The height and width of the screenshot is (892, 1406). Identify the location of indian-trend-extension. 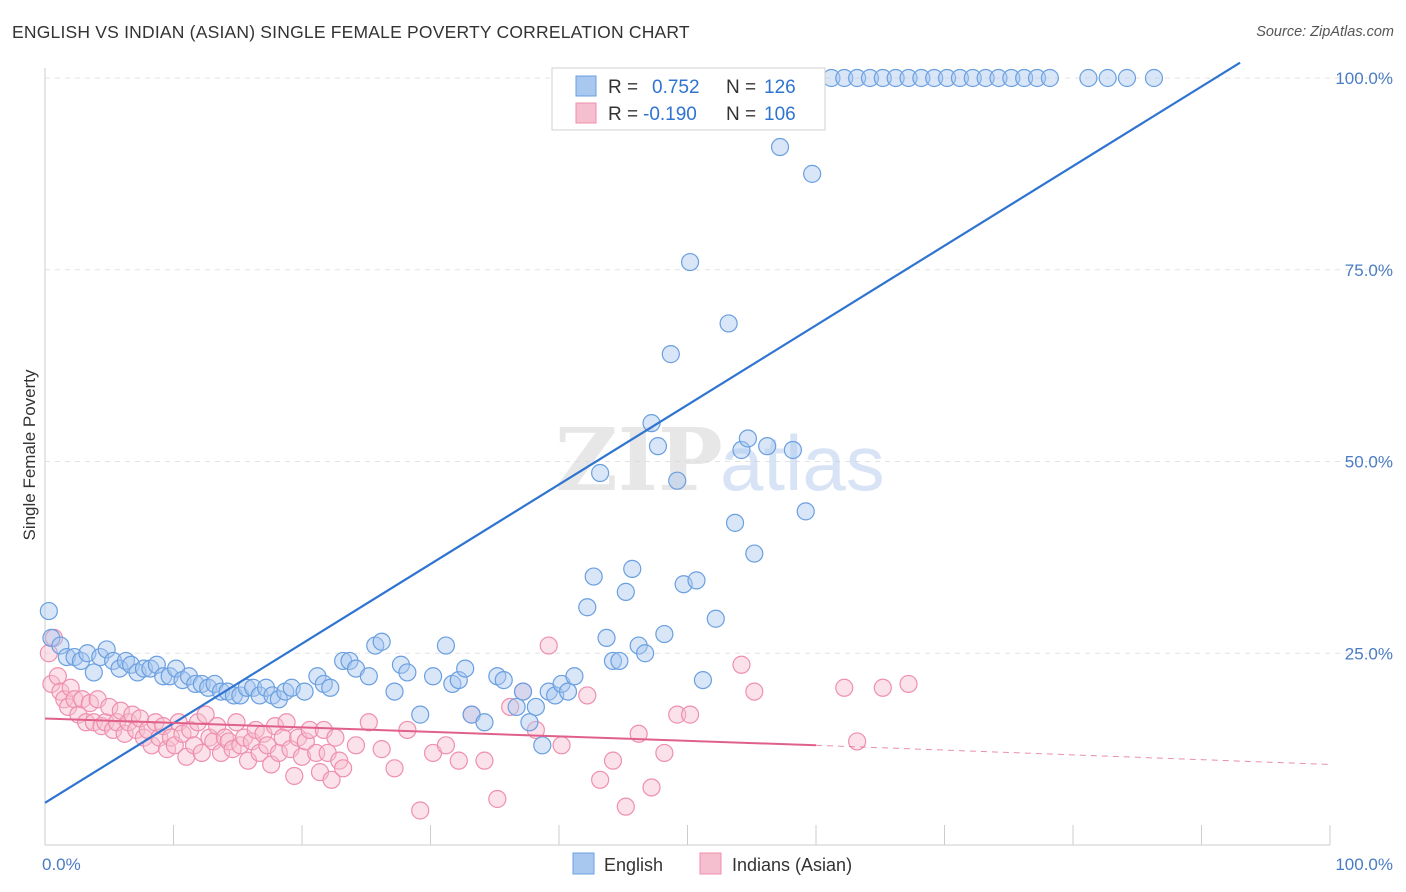
(1073, 754).